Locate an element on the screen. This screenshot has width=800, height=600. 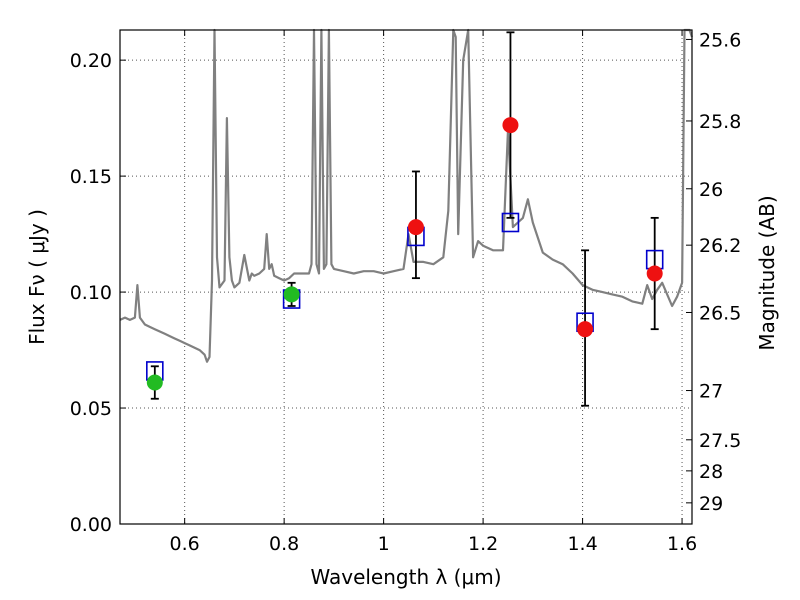
x-tick-label: 0.8 is located at coordinates (284, 544).